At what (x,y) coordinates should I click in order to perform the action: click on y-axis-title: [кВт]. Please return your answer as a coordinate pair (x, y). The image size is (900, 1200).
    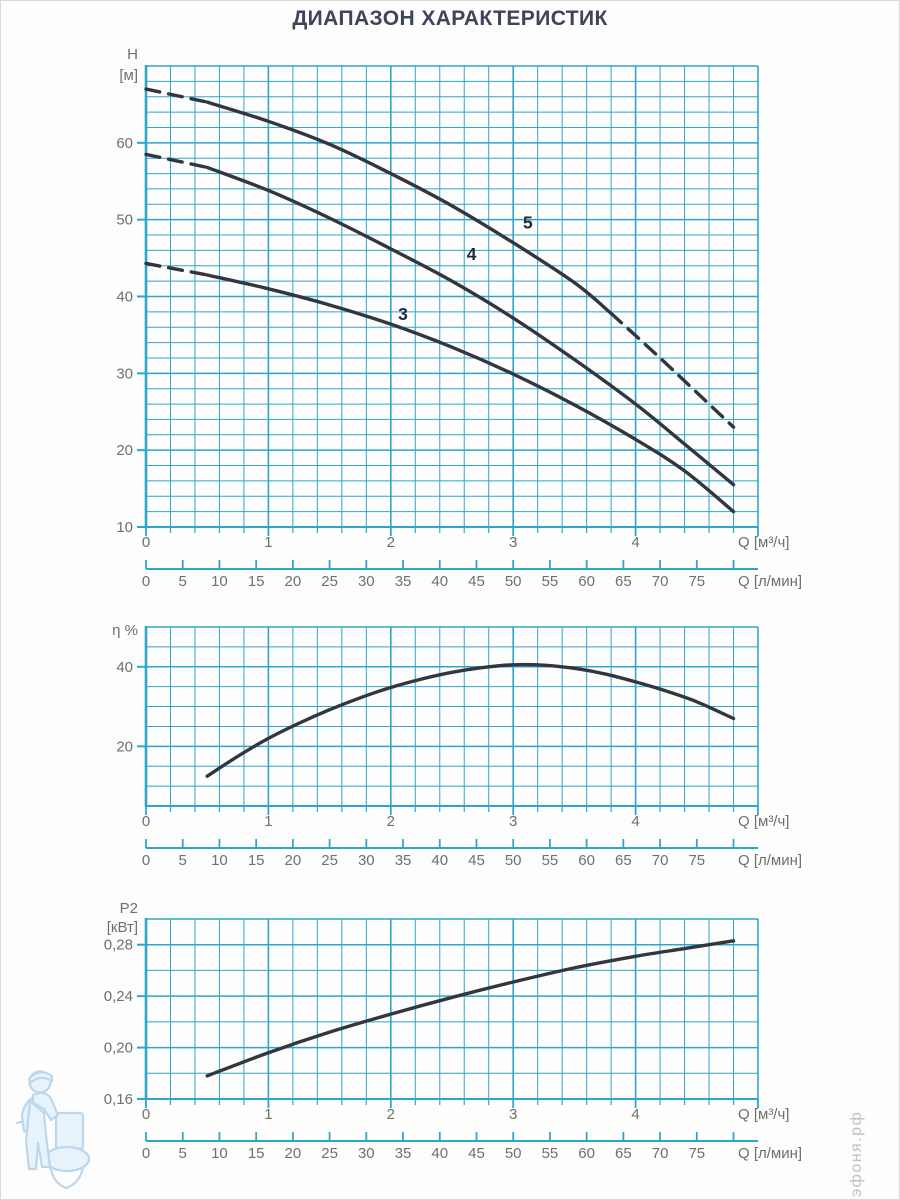
    Looking at the image, I should click on (122, 927).